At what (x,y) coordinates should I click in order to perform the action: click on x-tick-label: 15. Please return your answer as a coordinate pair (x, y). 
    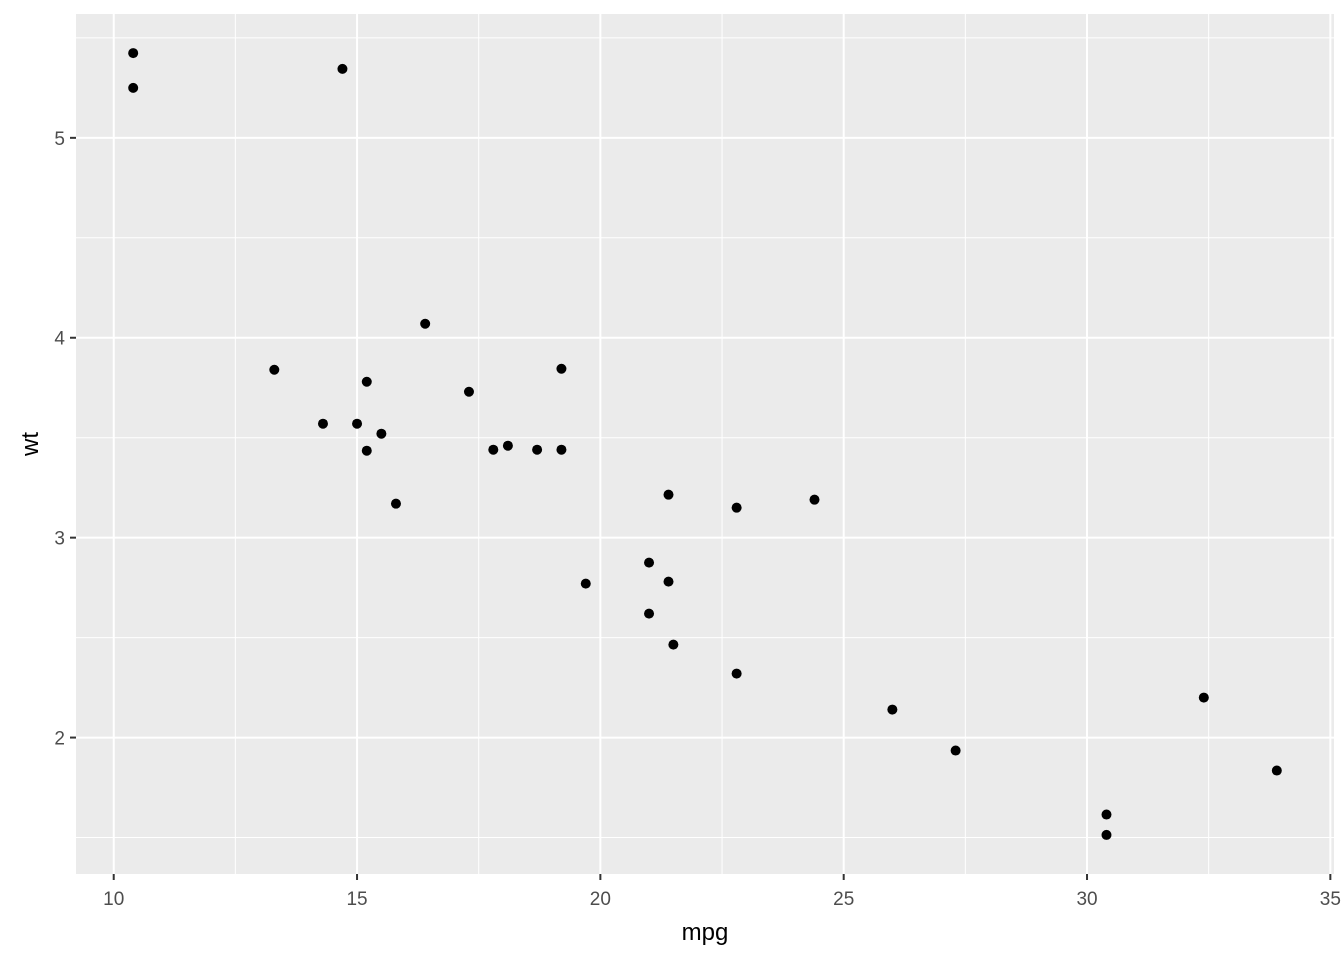
    Looking at the image, I should click on (356, 899).